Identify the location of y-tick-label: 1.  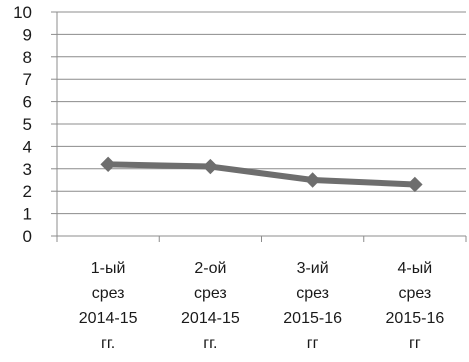
(27, 214).